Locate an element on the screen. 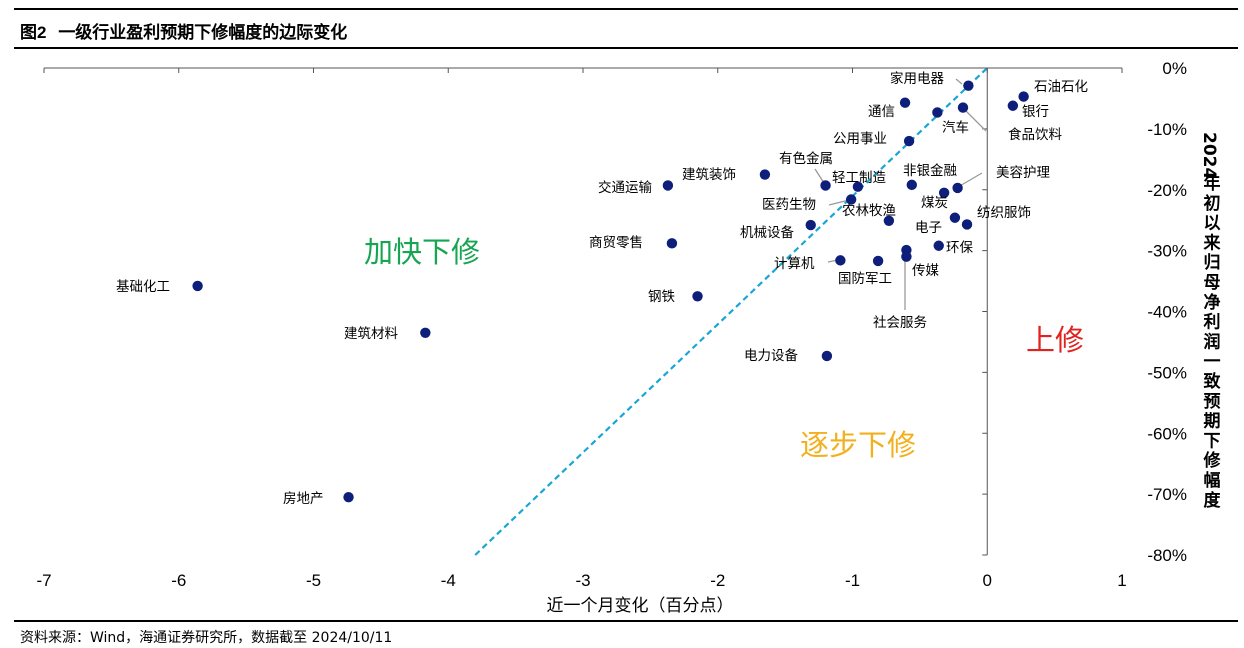  y-axis-title-part: 2024 is located at coordinates (1209, 155).